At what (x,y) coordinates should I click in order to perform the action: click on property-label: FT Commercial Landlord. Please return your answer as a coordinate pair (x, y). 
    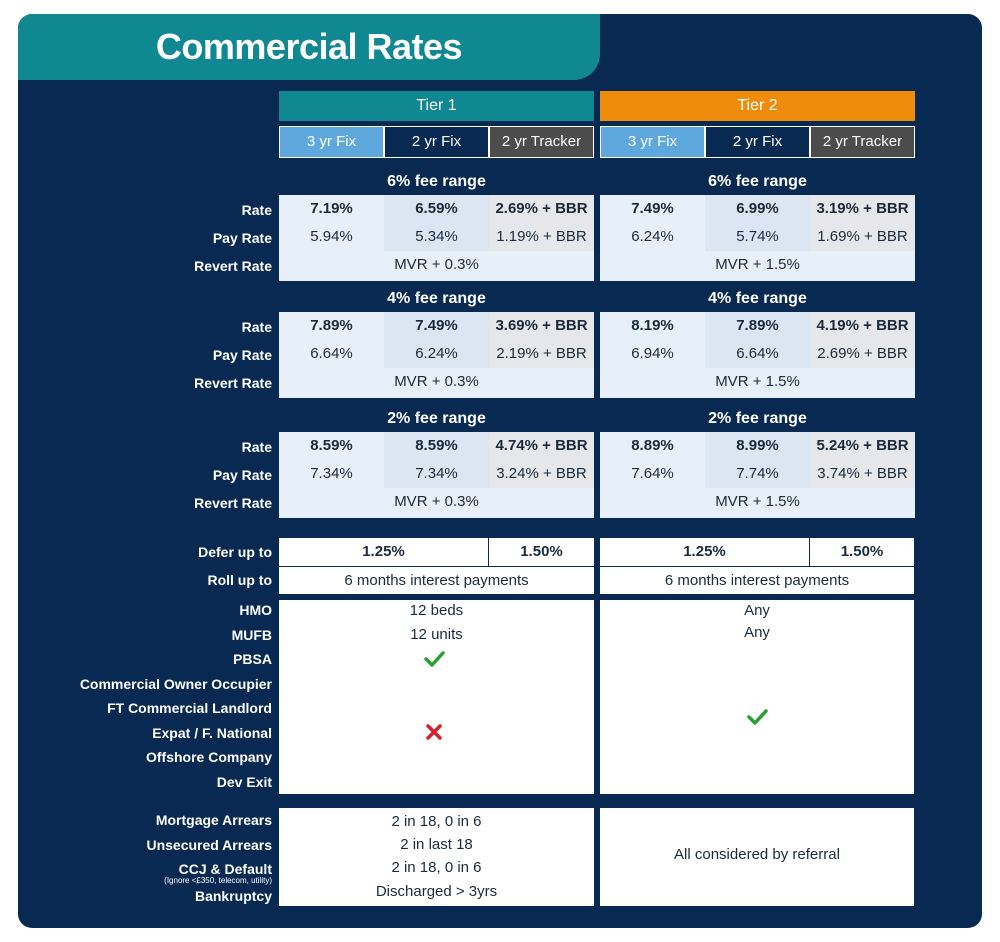
    Looking at the image, I should click on (189, 708).